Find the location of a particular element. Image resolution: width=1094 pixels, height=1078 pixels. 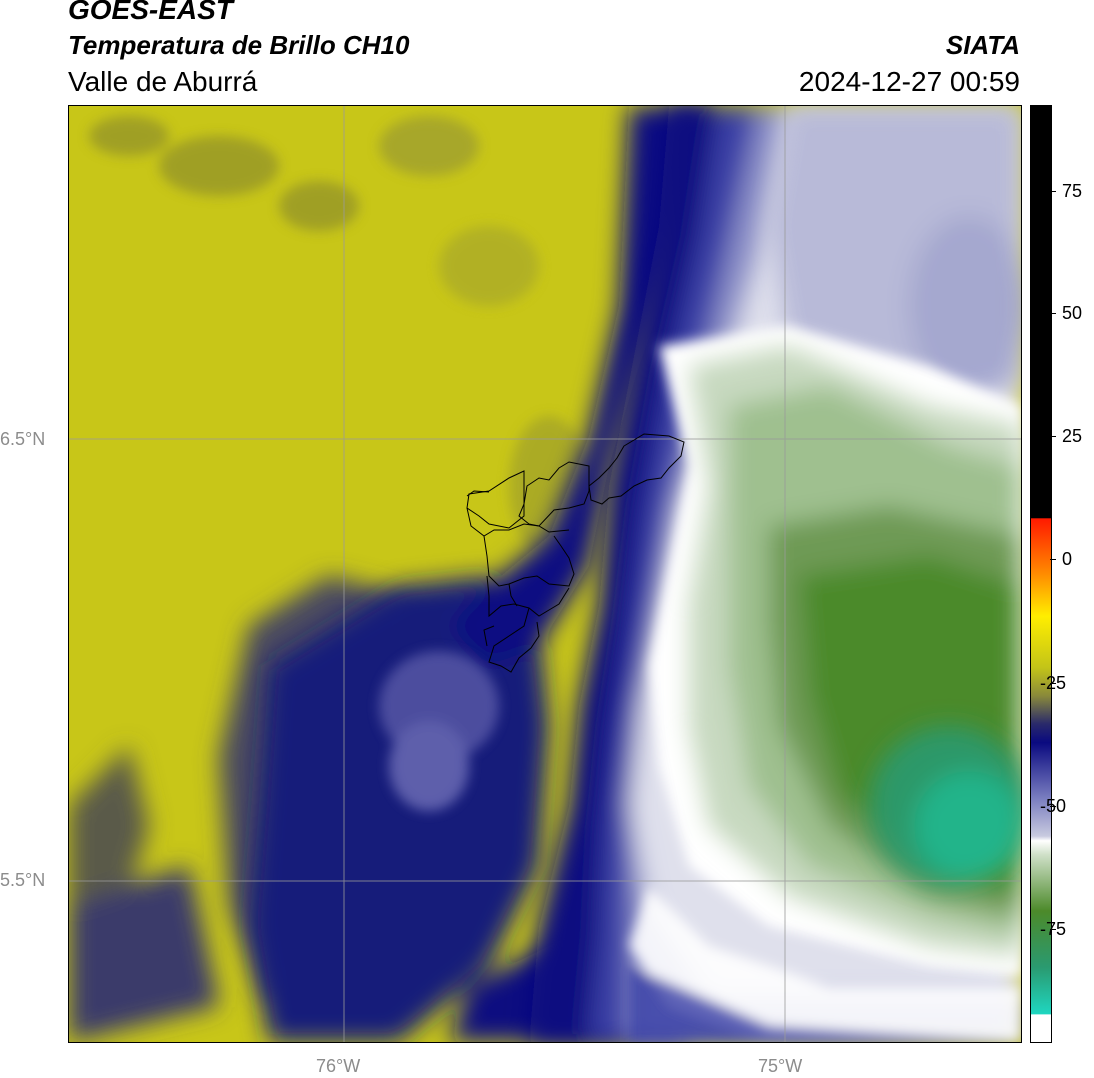

organization-label: SIATA is located at coordinates (982, 45).